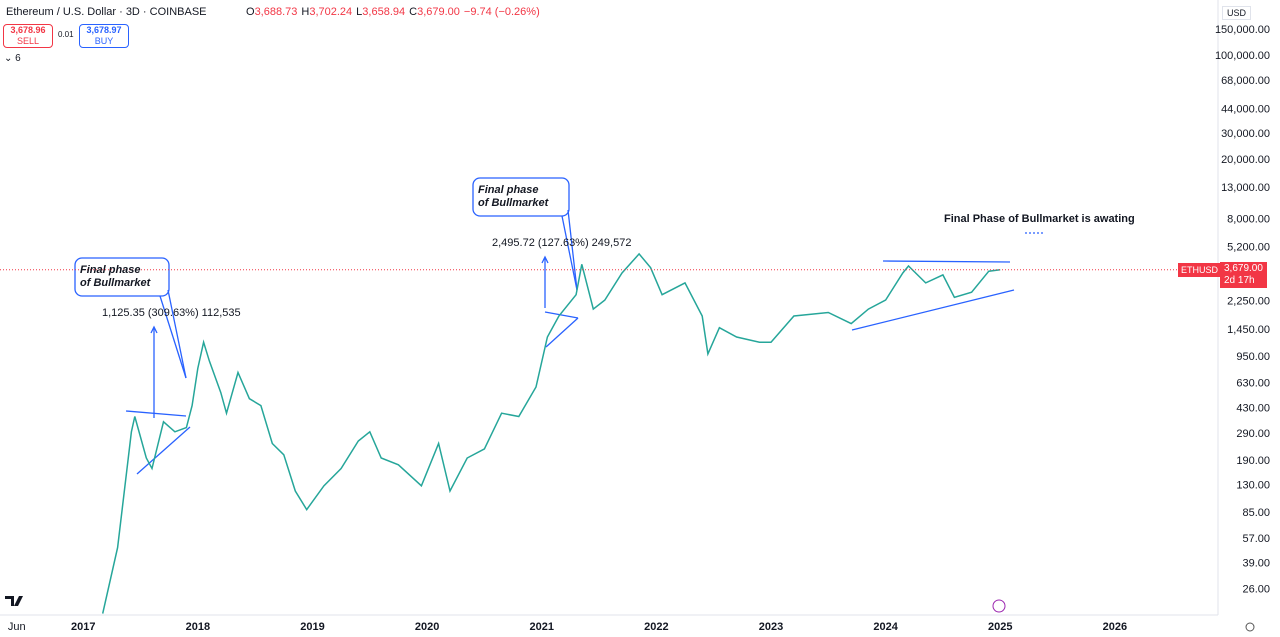 This screenshot has width=1280, height=637. What do you see at coordinates (501, 12) in the screenshot?
I see `ohlc-part: −9.74 (−0.26%)` at bounding box center [501, 12].